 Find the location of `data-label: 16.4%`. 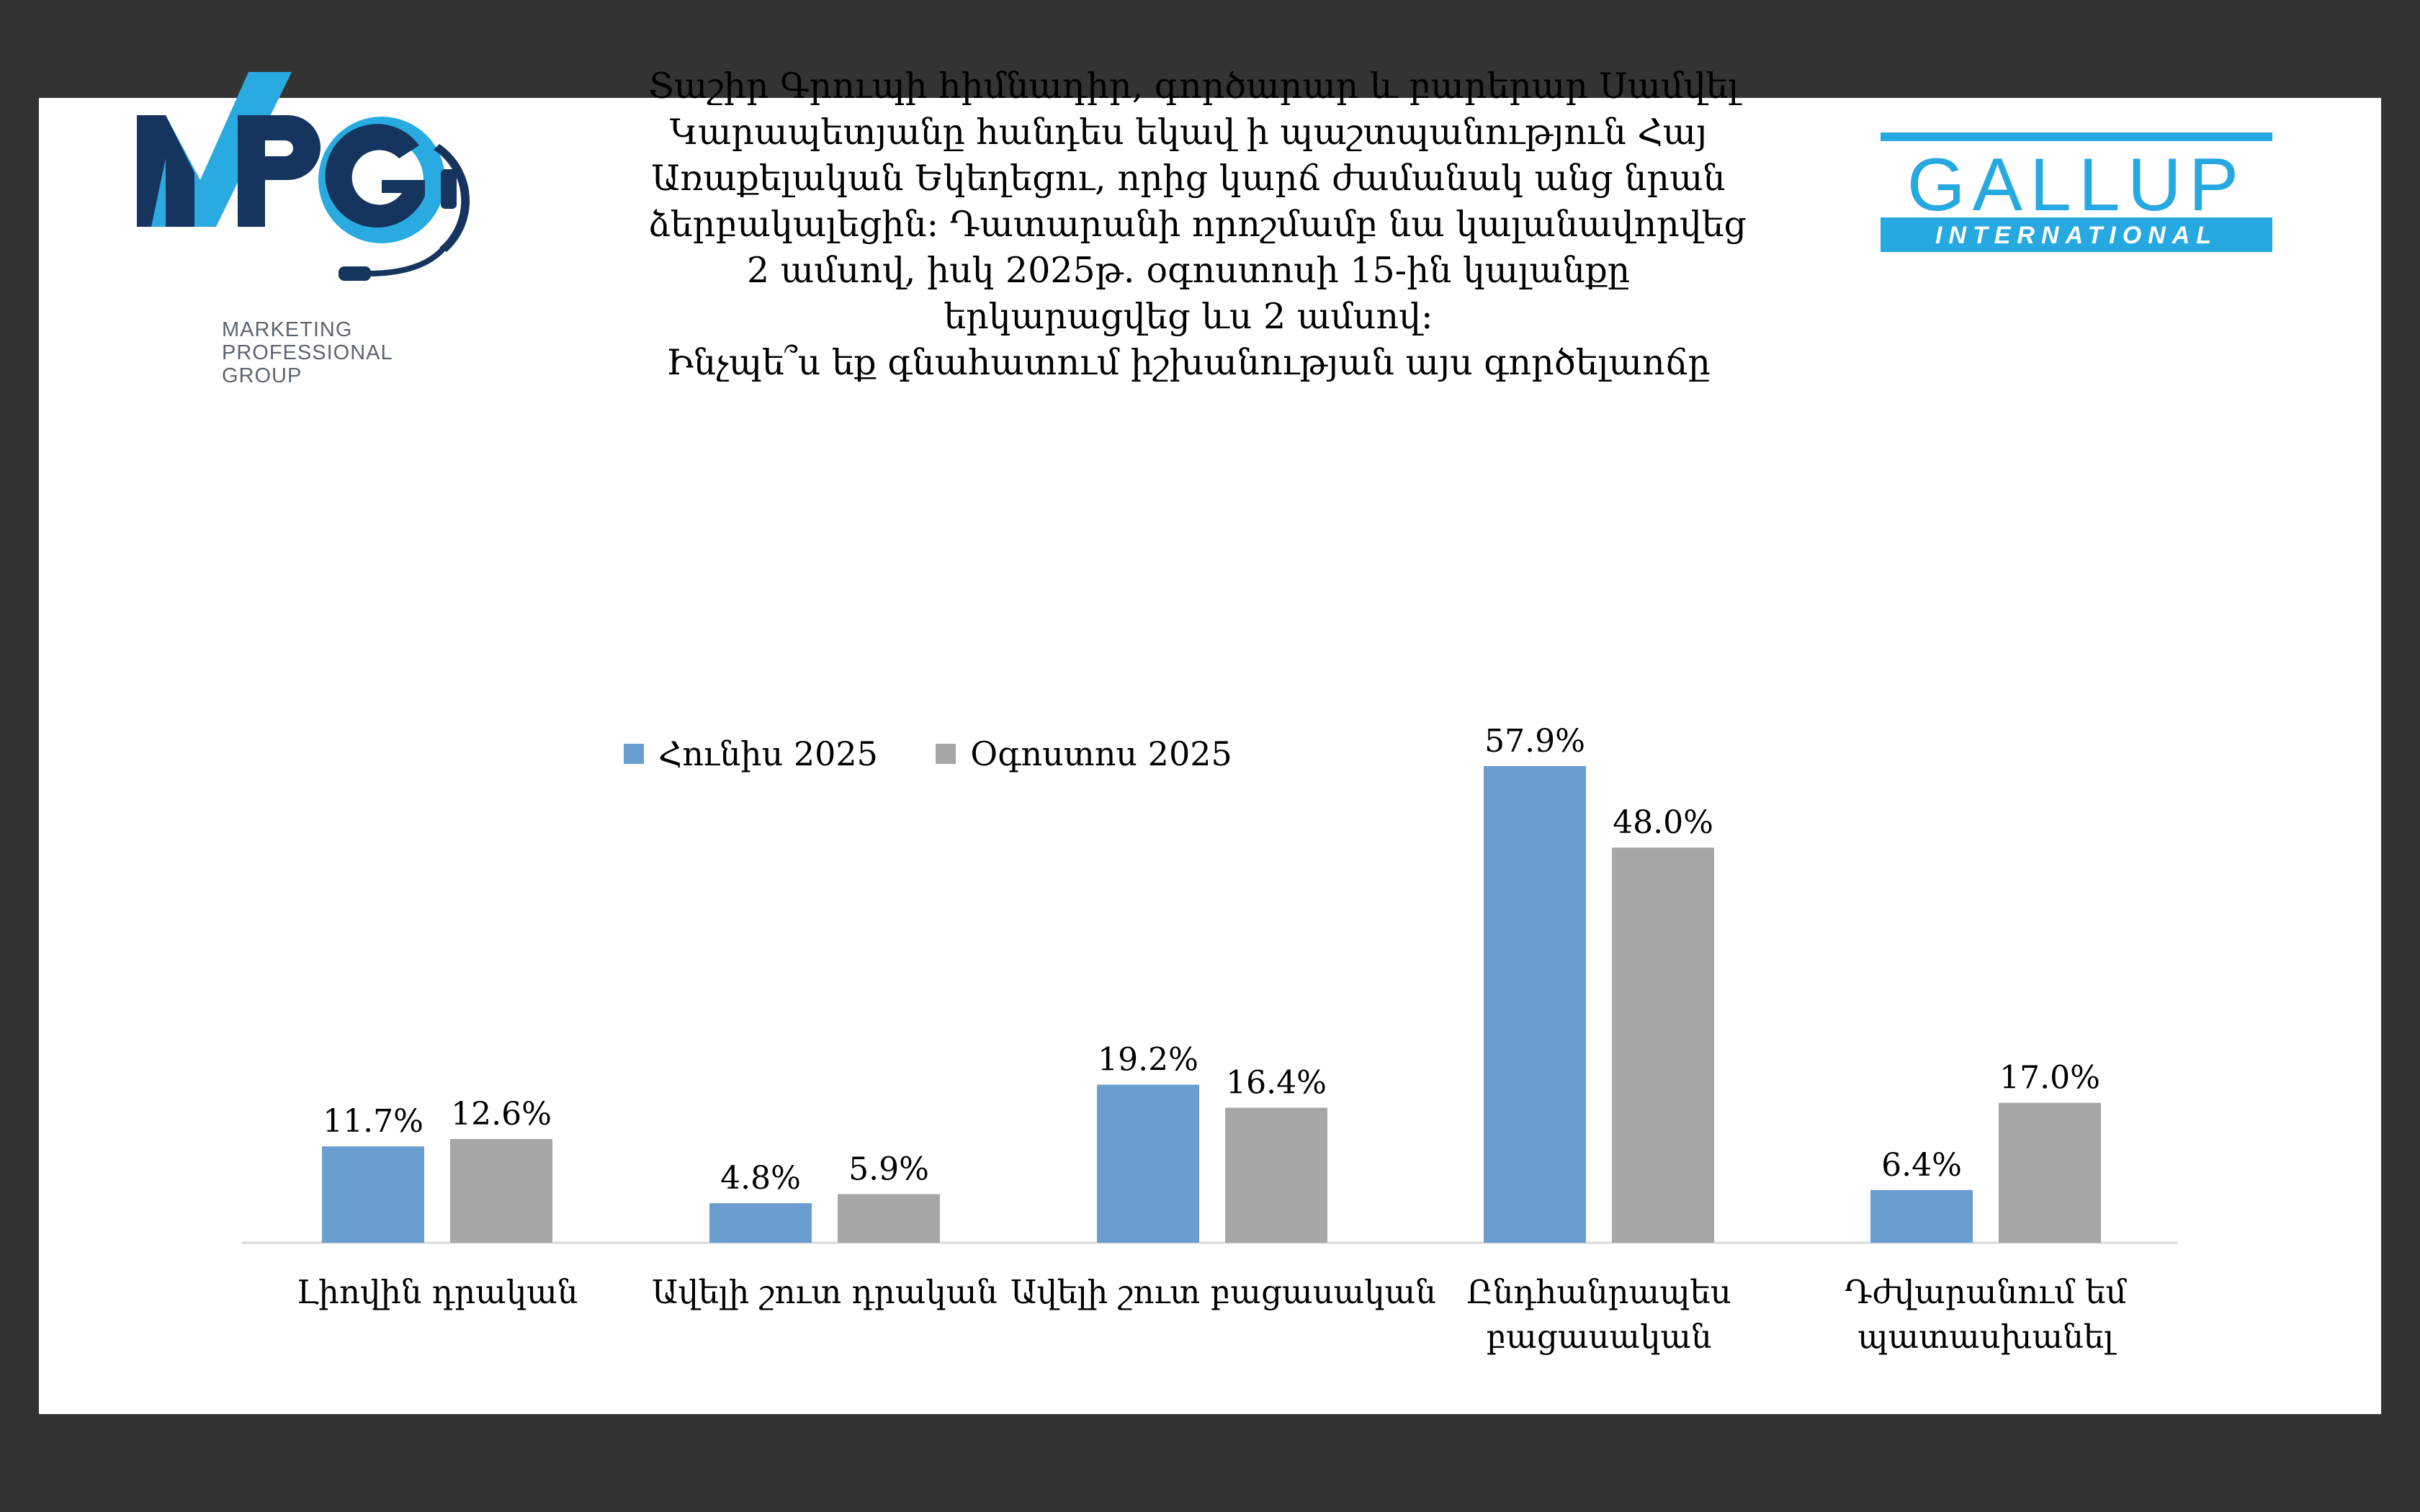

data-label: 16.4% is located at coordinates (1276, 1082).